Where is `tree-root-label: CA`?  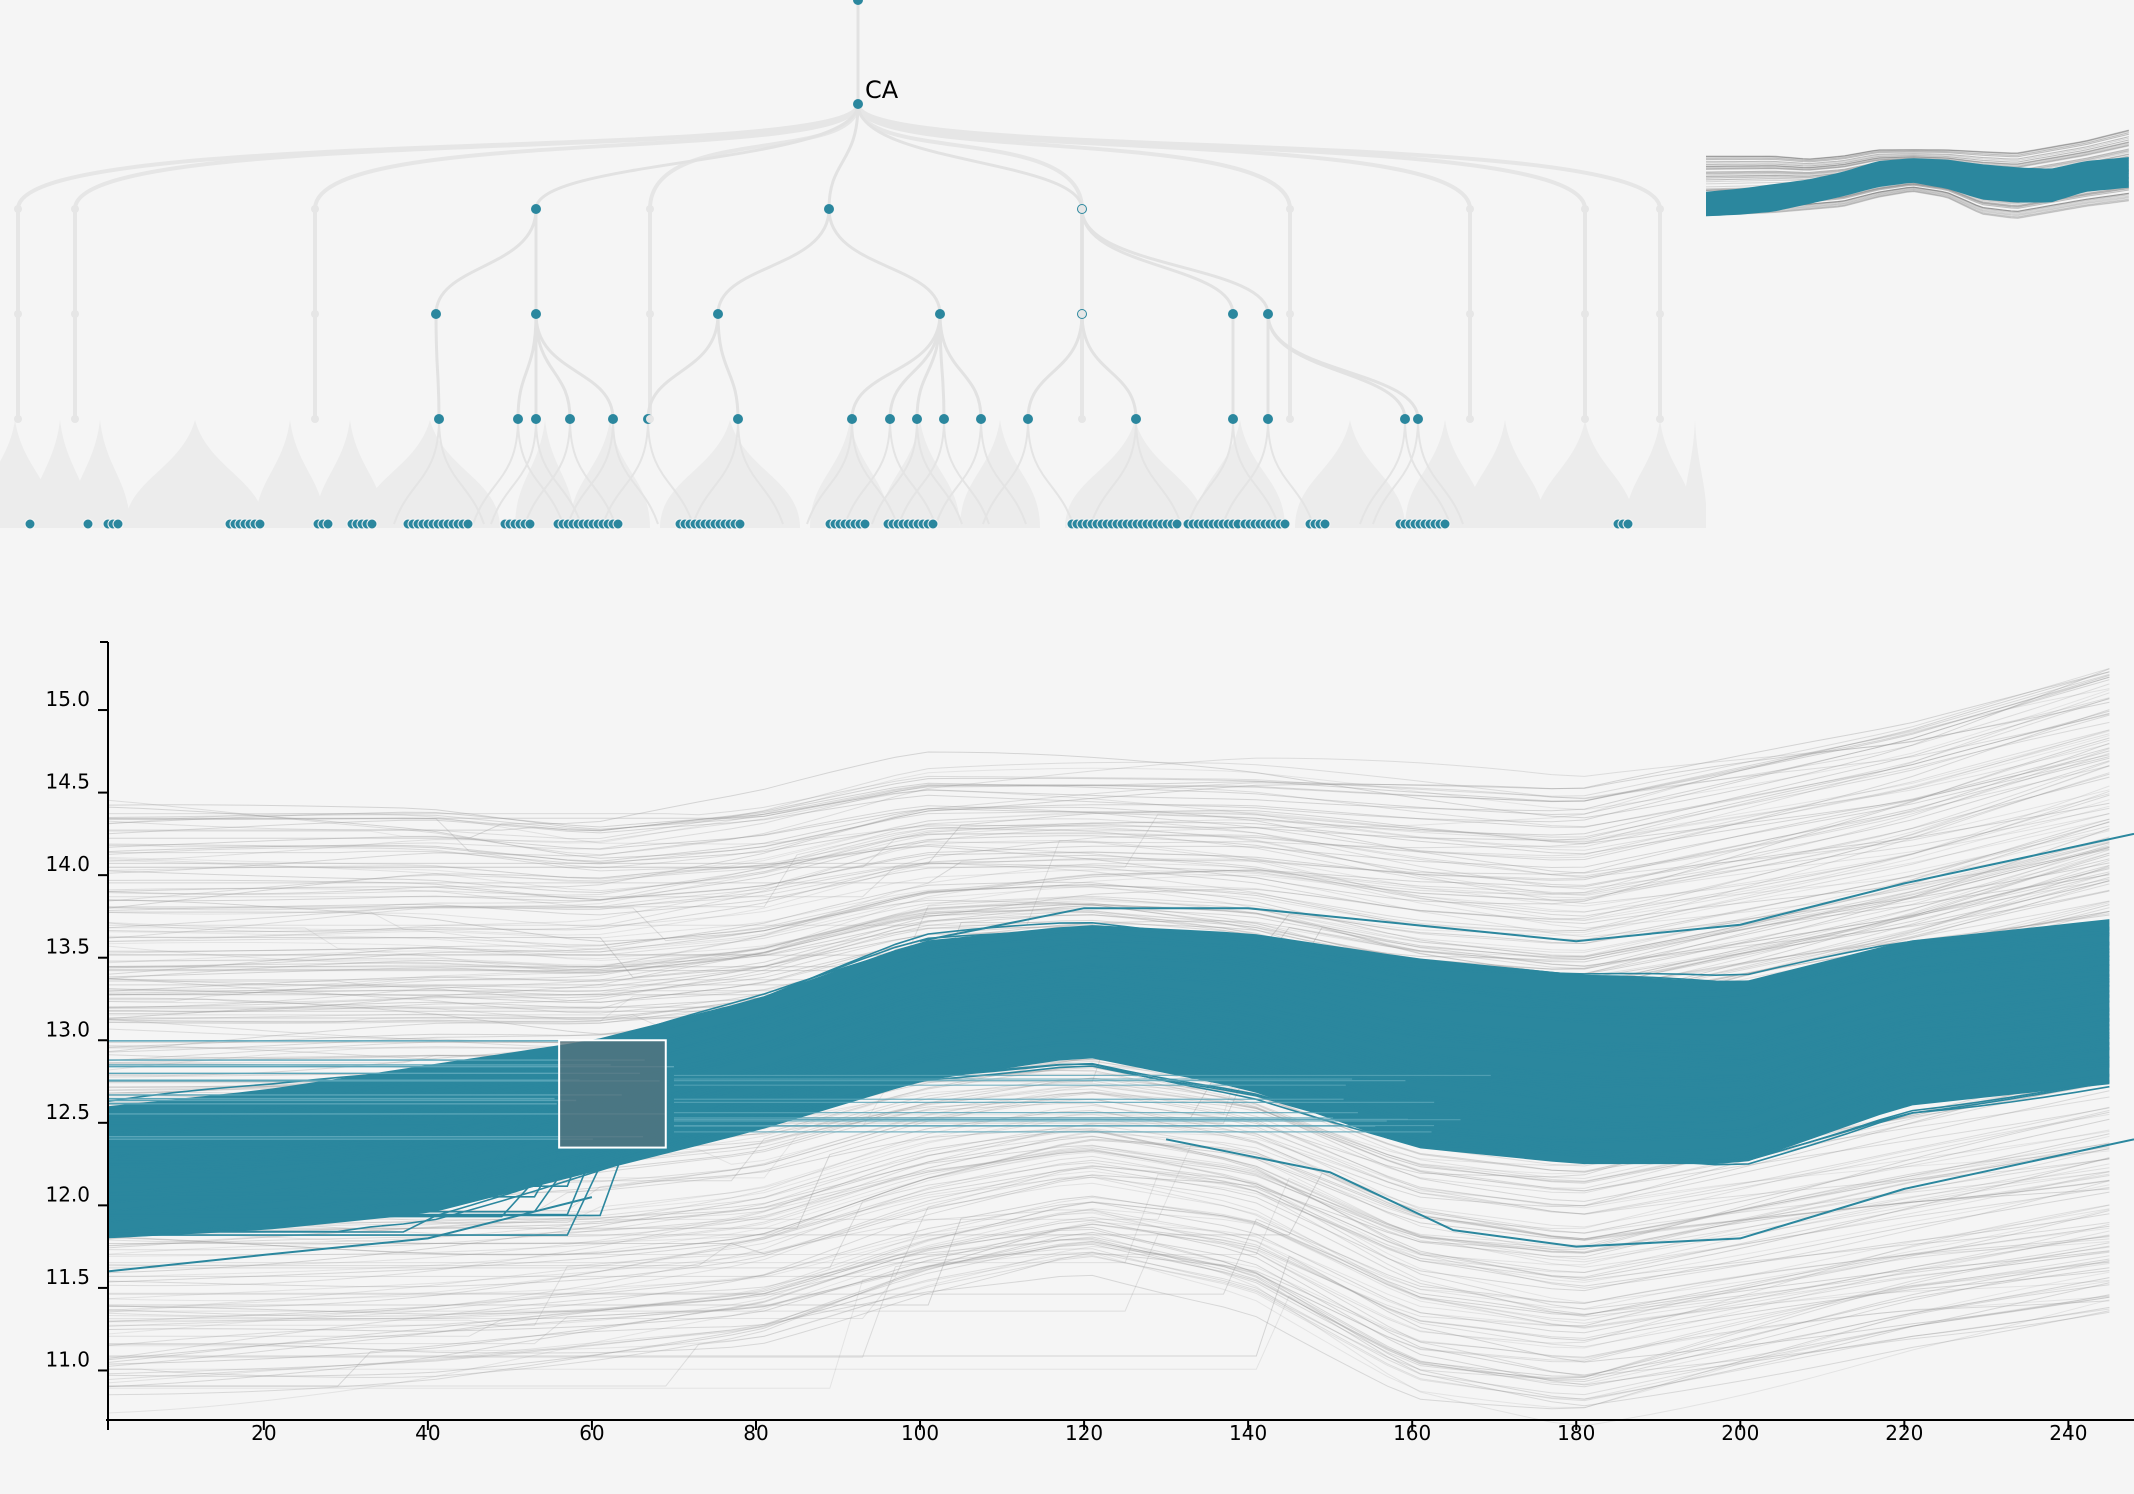
tree-root-label: CA is located at coordinates (882, 90).